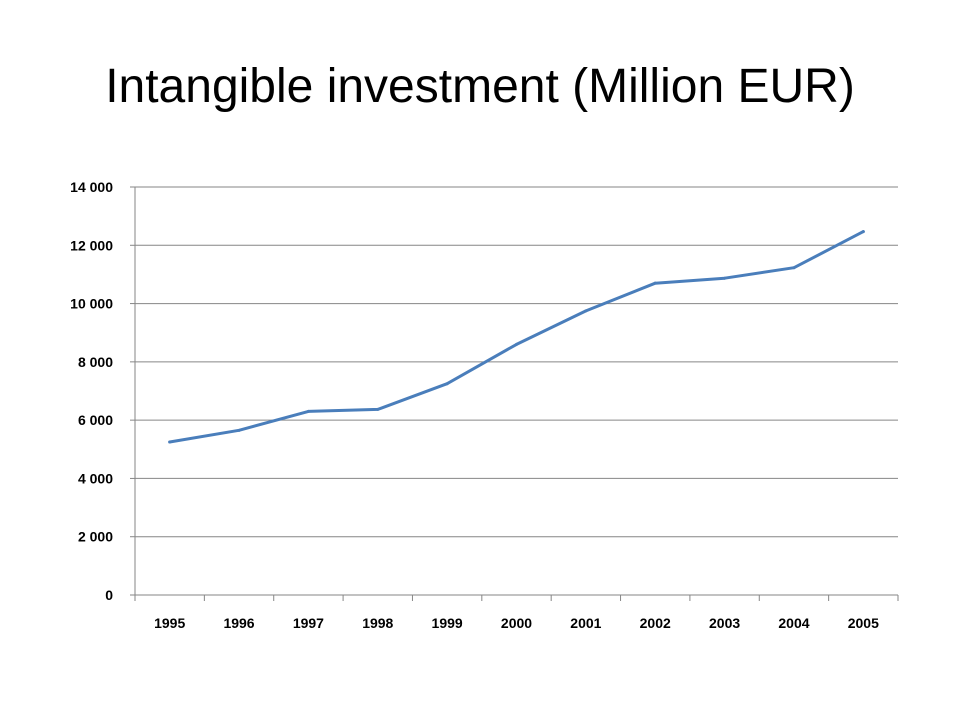 The height and width of the screenshot is (720, 960). I want to click on x-tick-label: 2003, so click(724, 623).